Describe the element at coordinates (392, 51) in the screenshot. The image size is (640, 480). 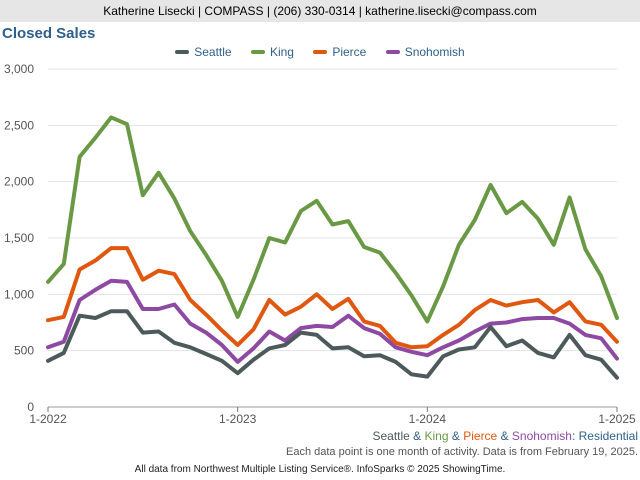
I see `legend-swatch-snohomish` at that location.